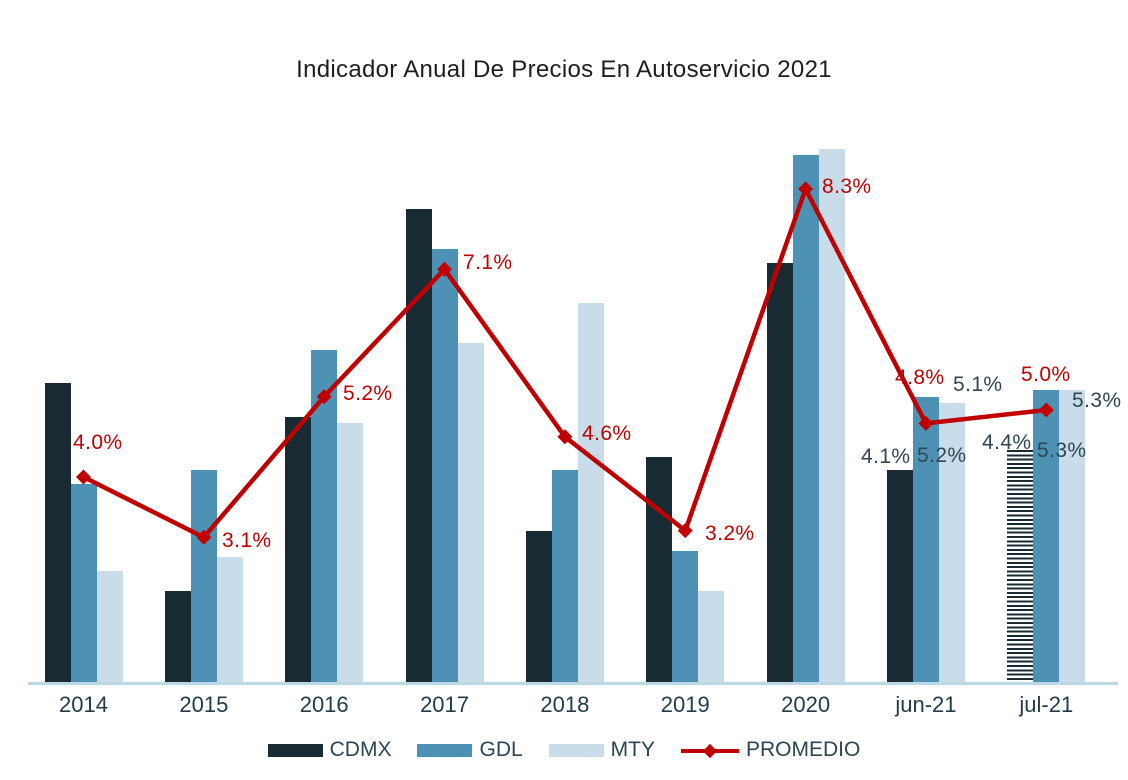  Describe the element at coordinates (886, 456) in the screenshot. I see `bar-label-cdmx-jun-21: 4.1%` at that location.